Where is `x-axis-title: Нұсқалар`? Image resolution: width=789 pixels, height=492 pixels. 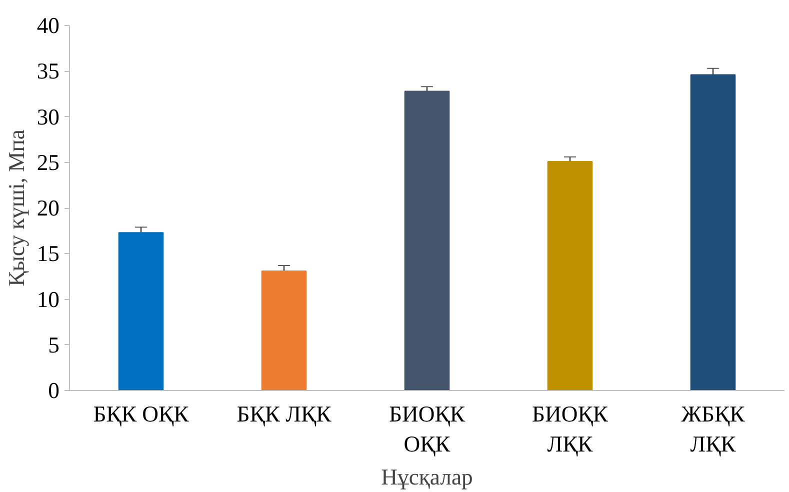
x-axis-title: Нұсқалар is located at coordinates (427, 477).